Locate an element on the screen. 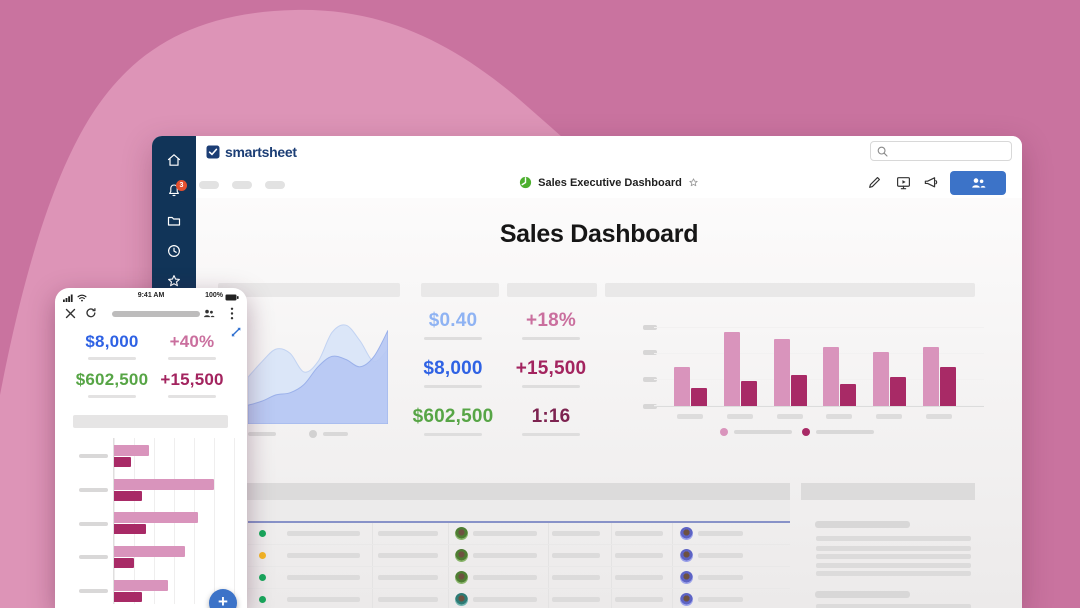 The height and width of the screenshot is (608, 1080). share-button is located at coordinates (978, 183).